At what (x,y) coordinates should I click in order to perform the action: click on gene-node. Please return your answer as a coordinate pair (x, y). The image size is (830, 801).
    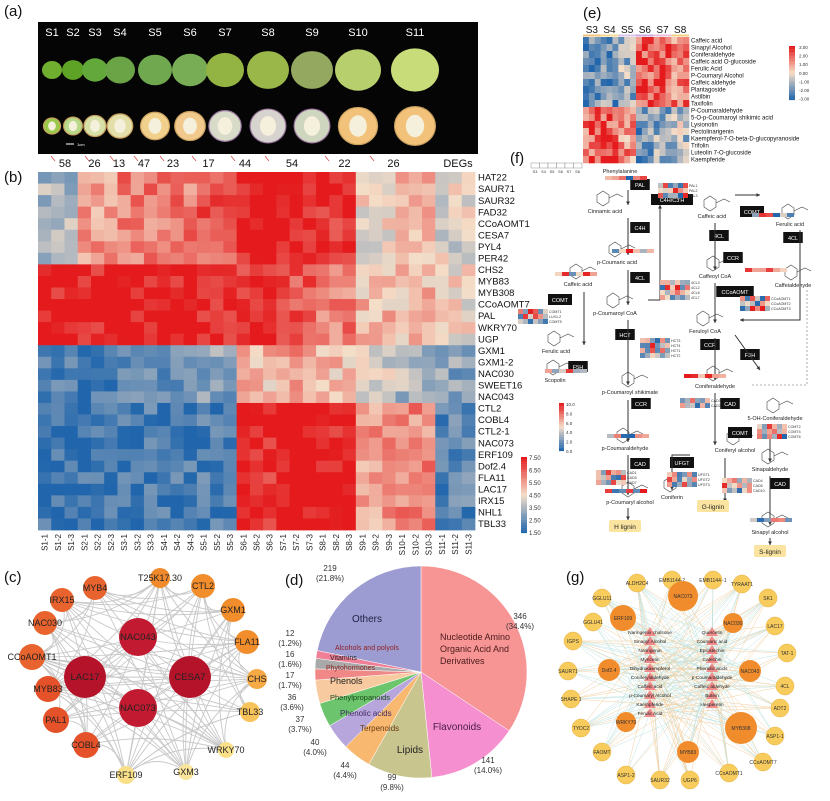
    Looking at the image, I should click on (602, 598).